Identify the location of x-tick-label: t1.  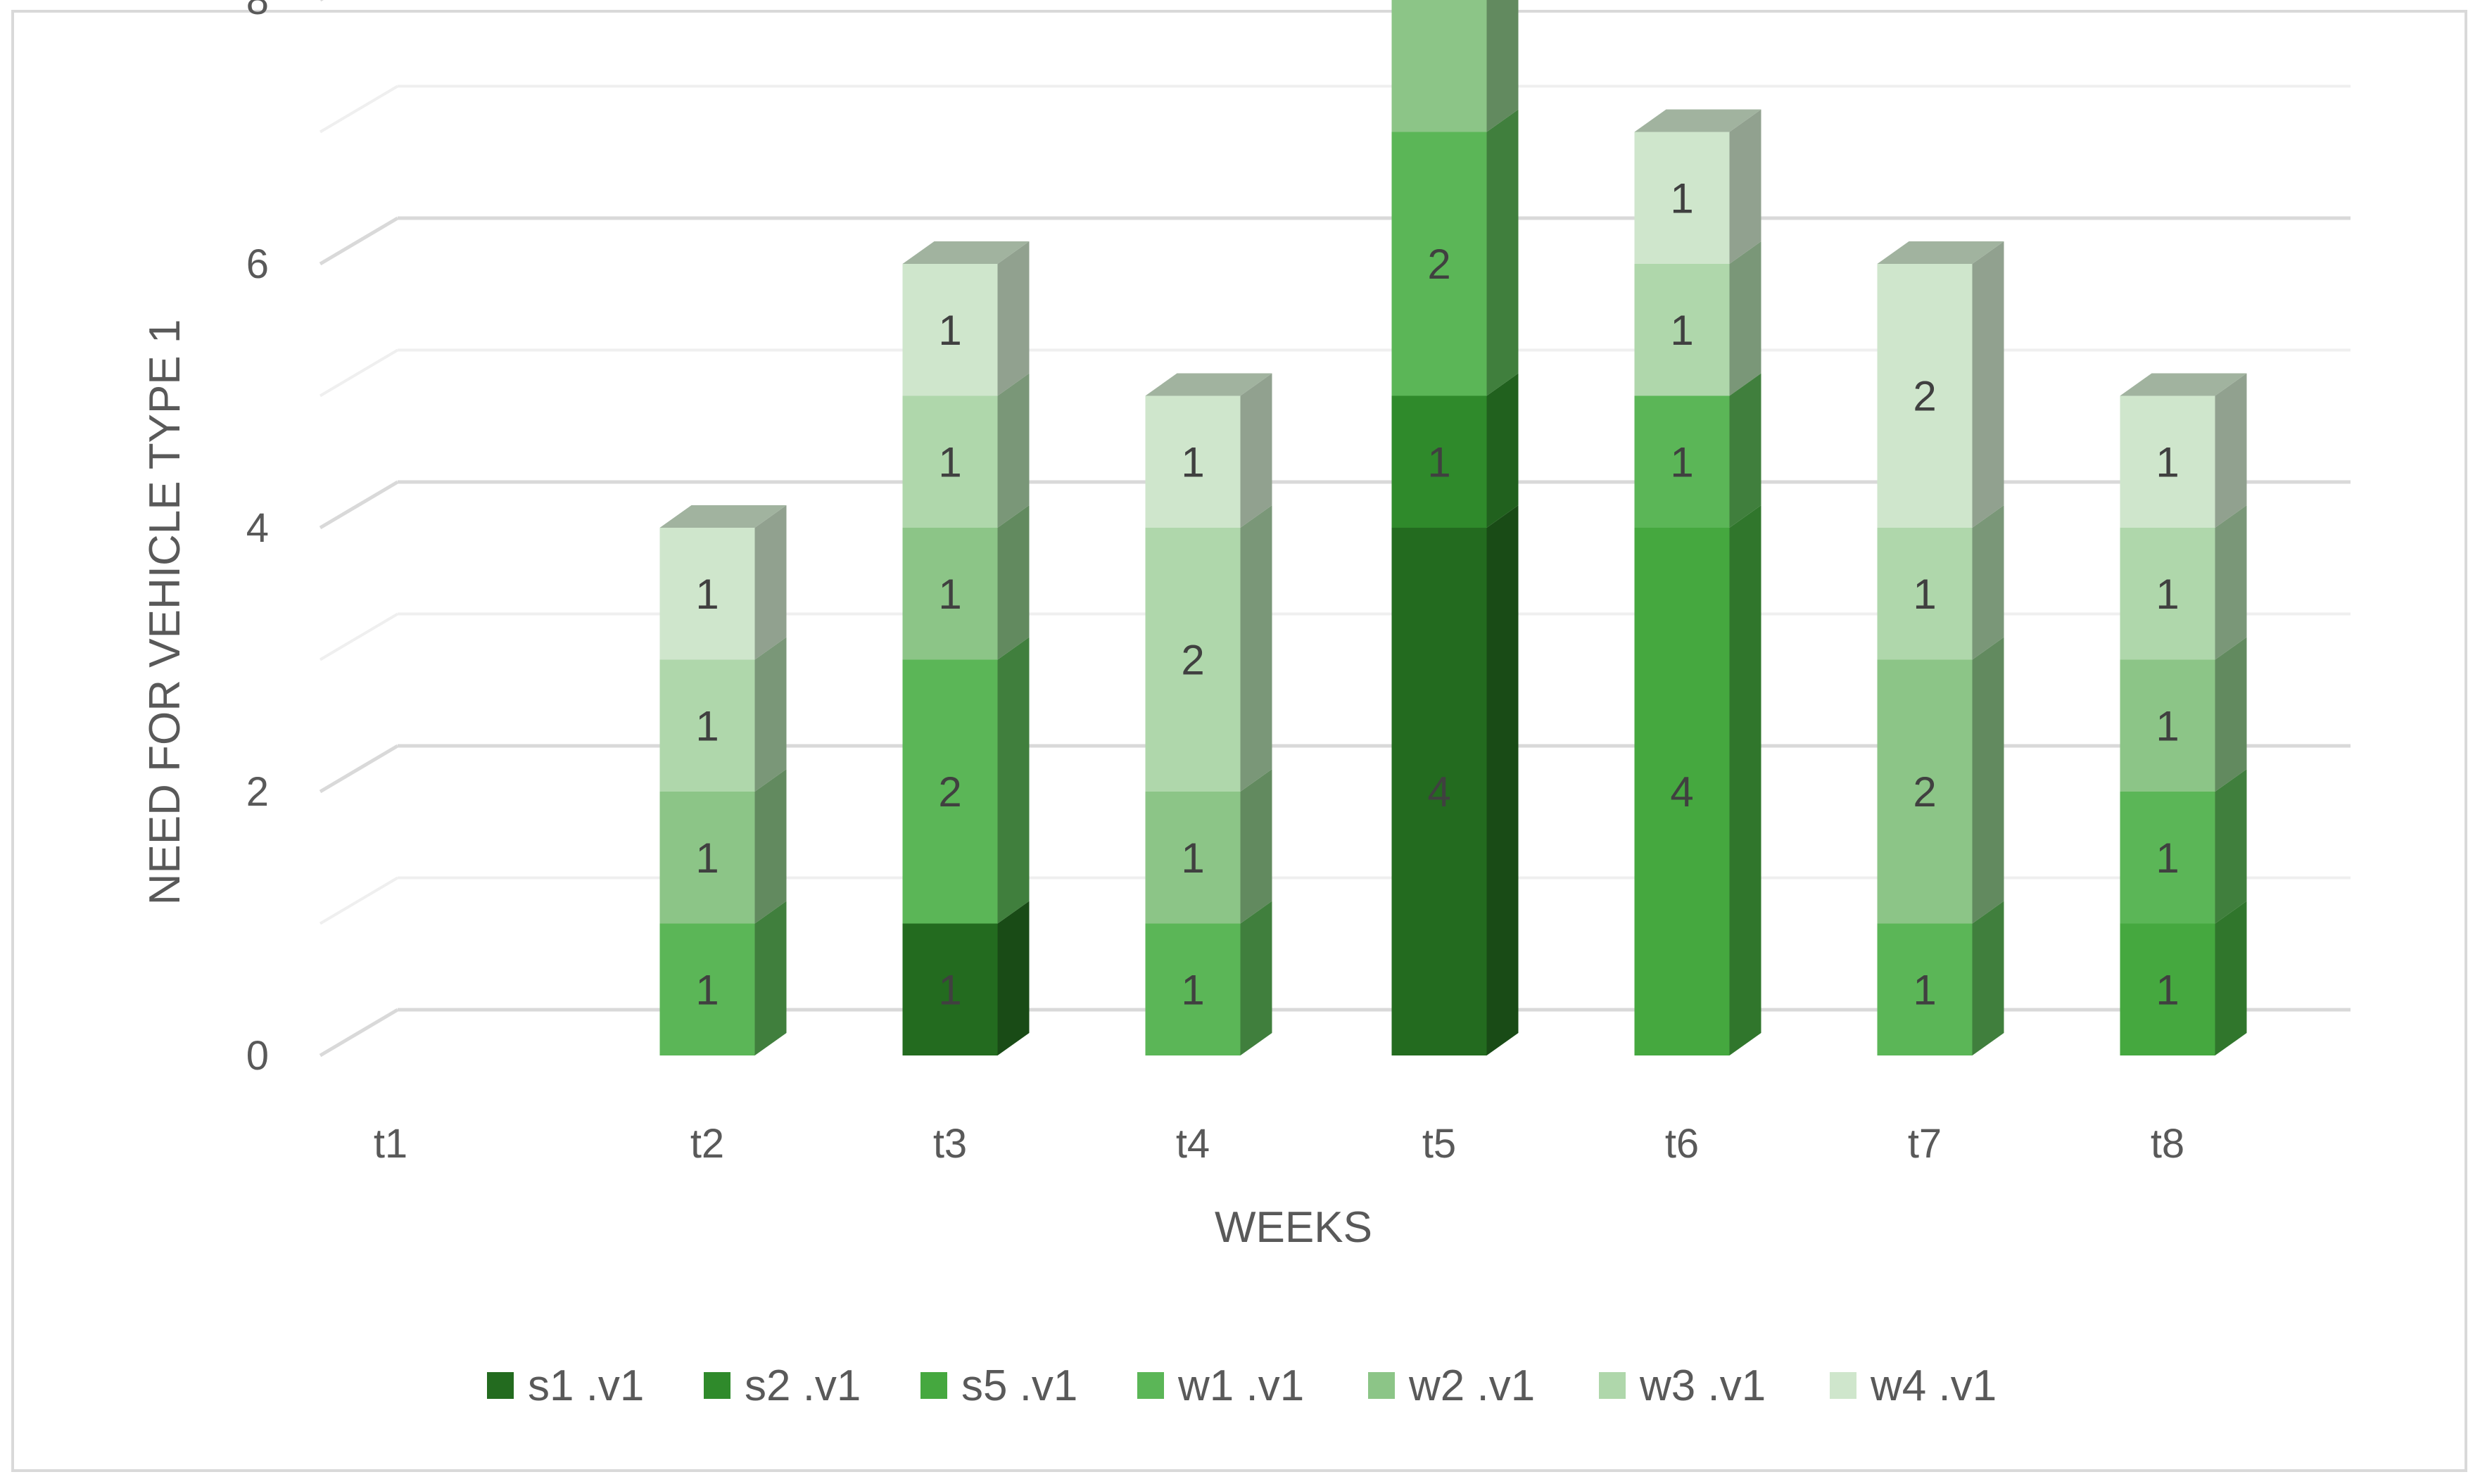
(390, 1144).